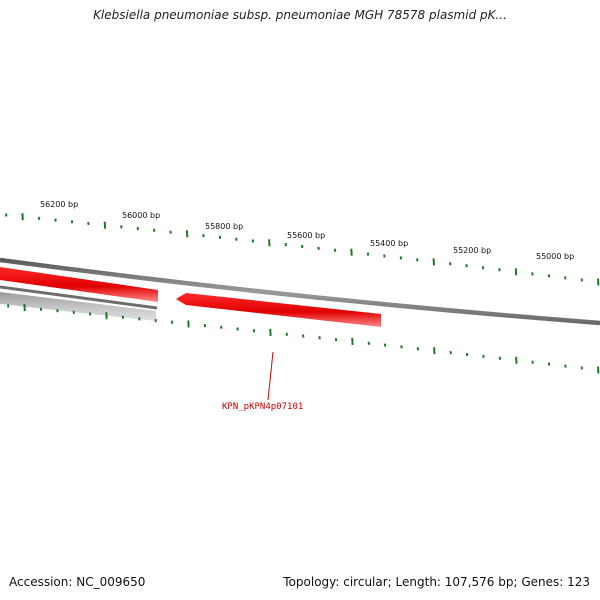  Describe the element at coordinates (79, 284) in the screenshot. I see `gene-forward-left` at that location.